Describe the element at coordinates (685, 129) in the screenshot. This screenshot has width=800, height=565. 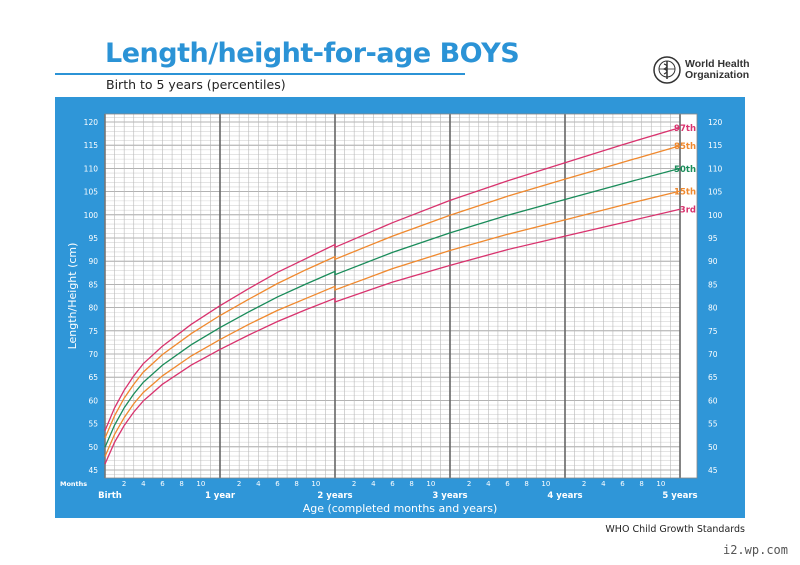
I see `series-label-97th: 97th` at that location.